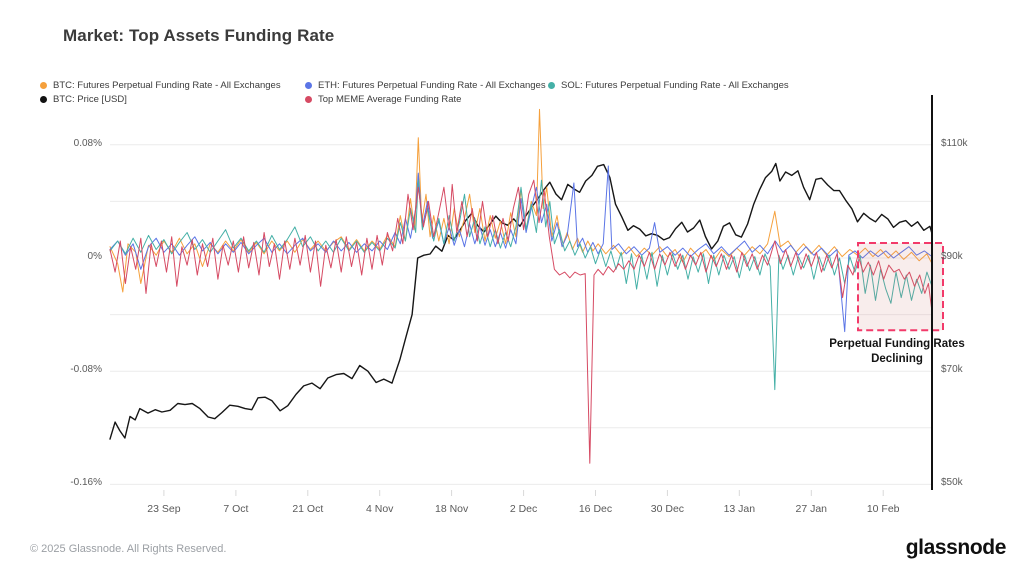 This screenshot has height=576, width=1024. What do you see at coordinates (43, 99) in the screenshot?
I see `btc-price-dot-icon` at bounding box center [43, 99].